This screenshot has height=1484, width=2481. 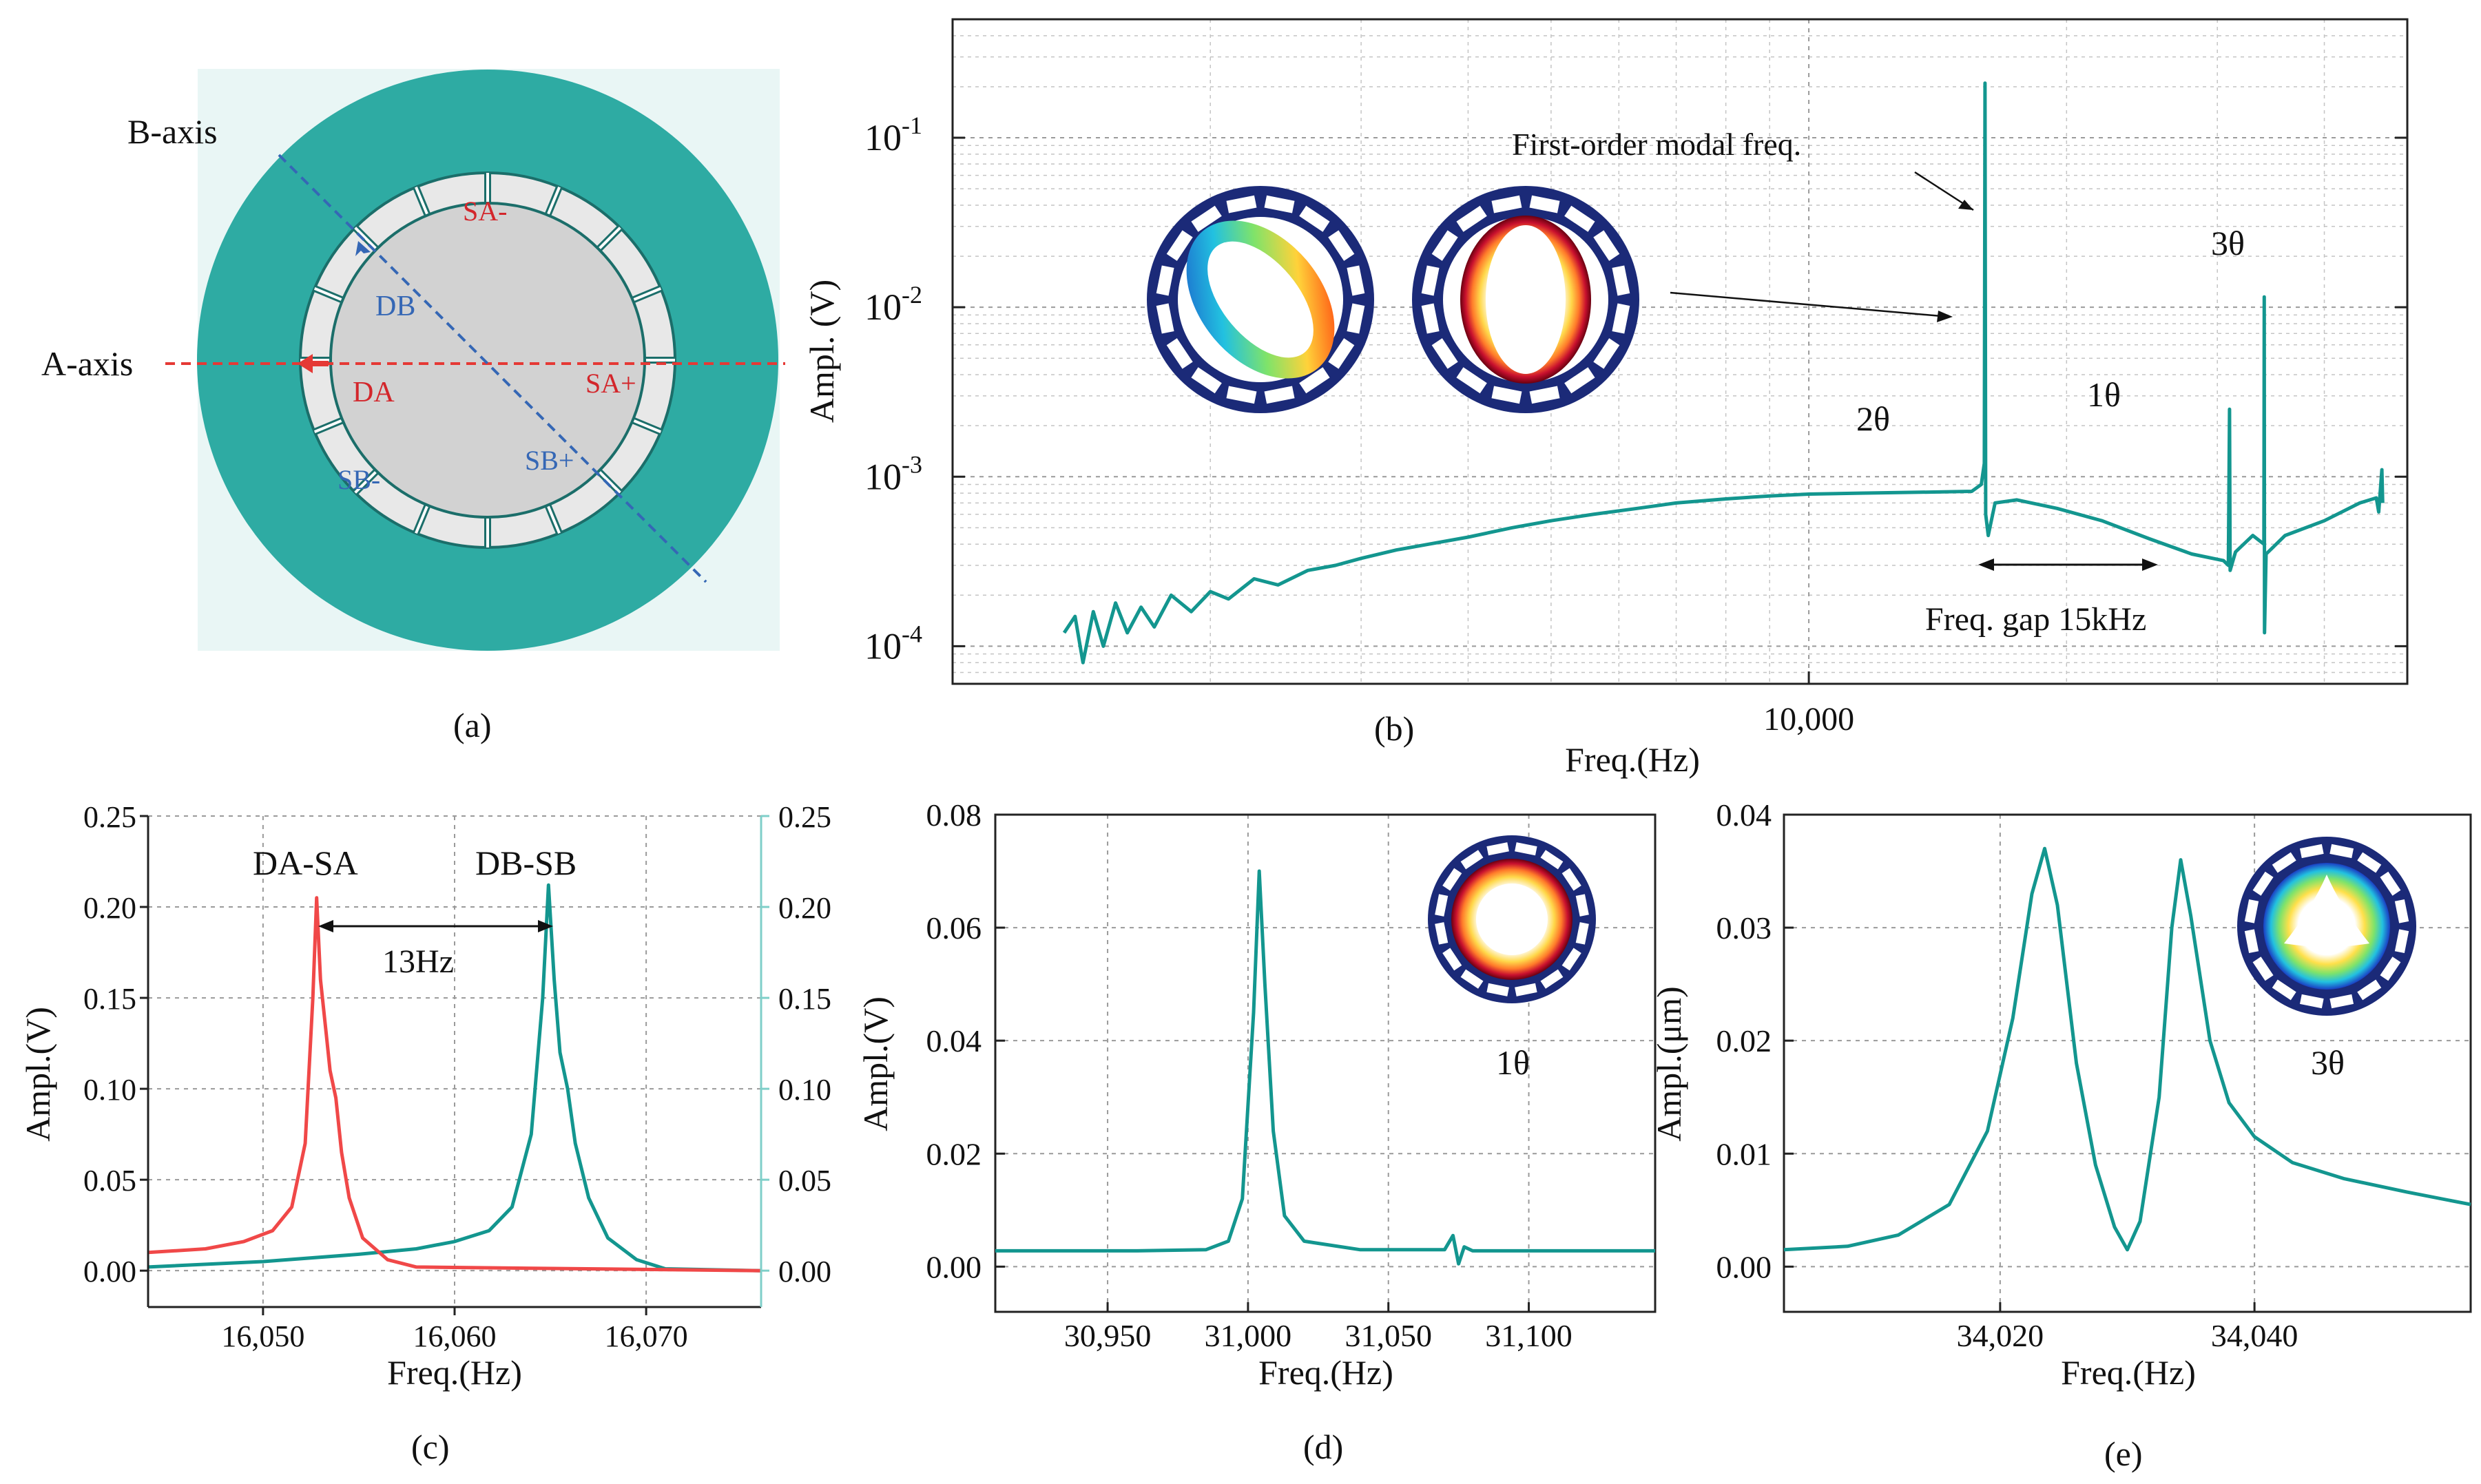 I want to click on c-series-db-sb-line, so click(x=455, y=1078).